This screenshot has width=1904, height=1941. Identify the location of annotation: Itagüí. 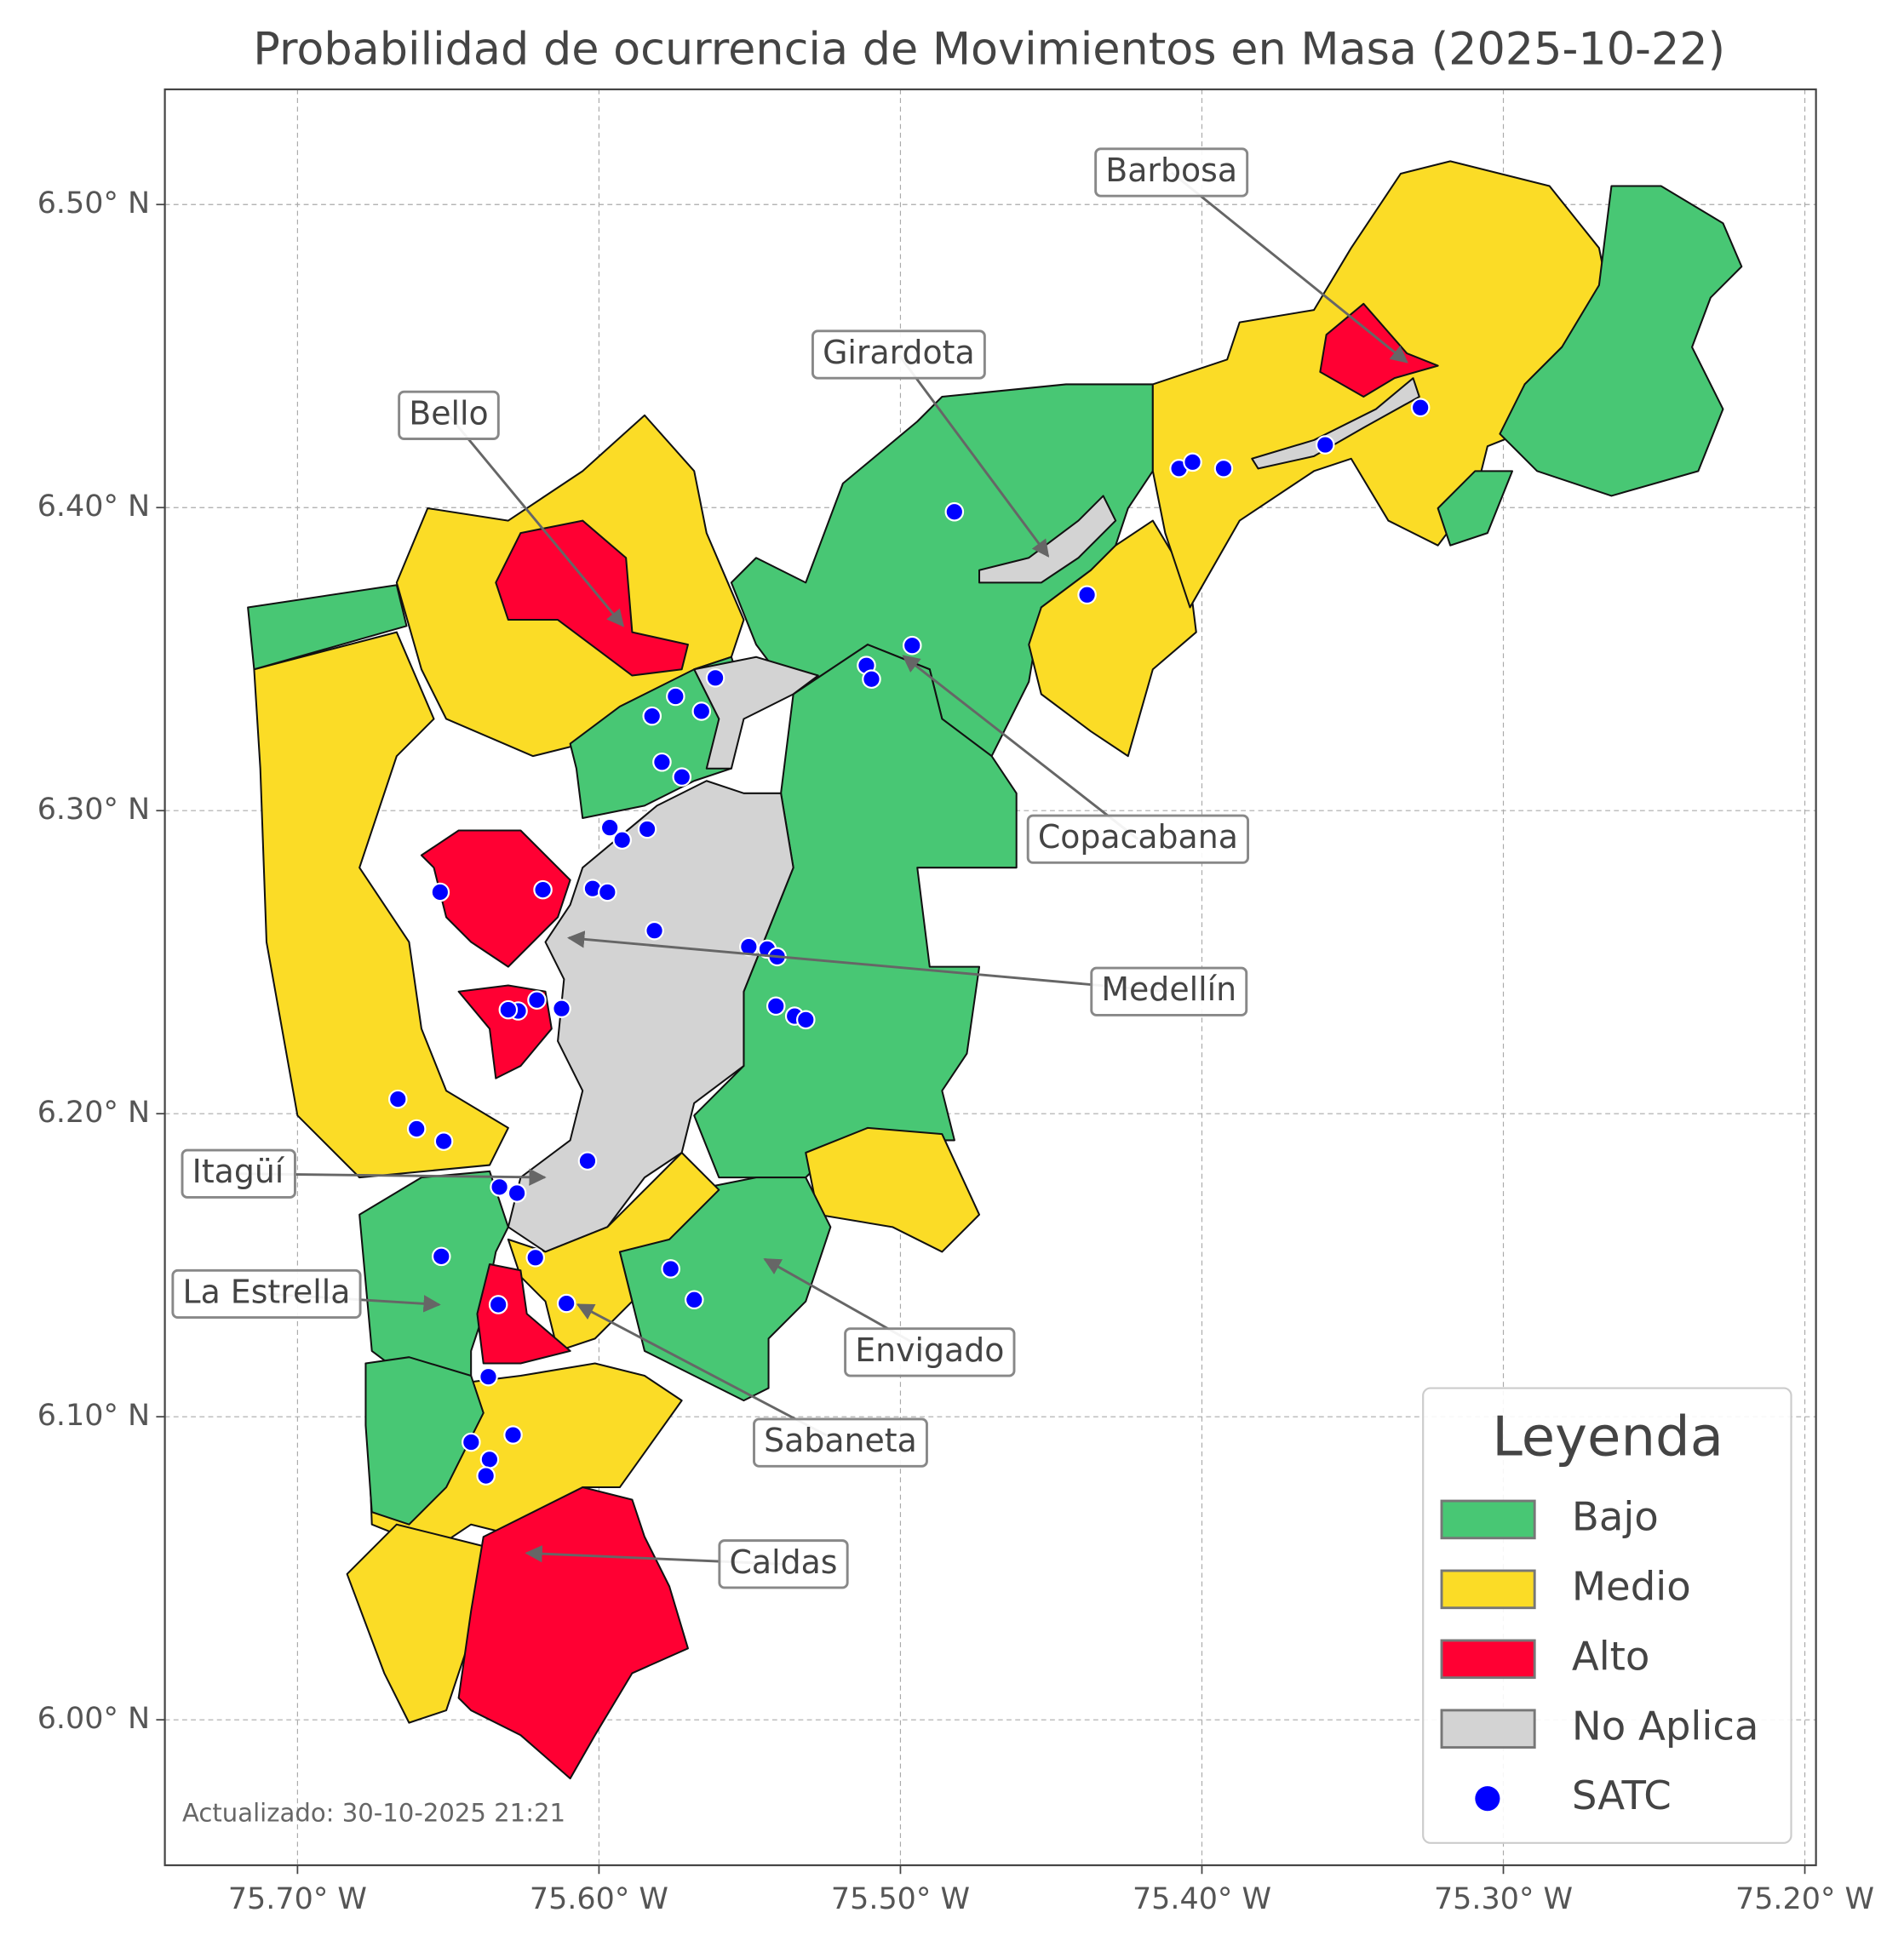
(238, 1173).